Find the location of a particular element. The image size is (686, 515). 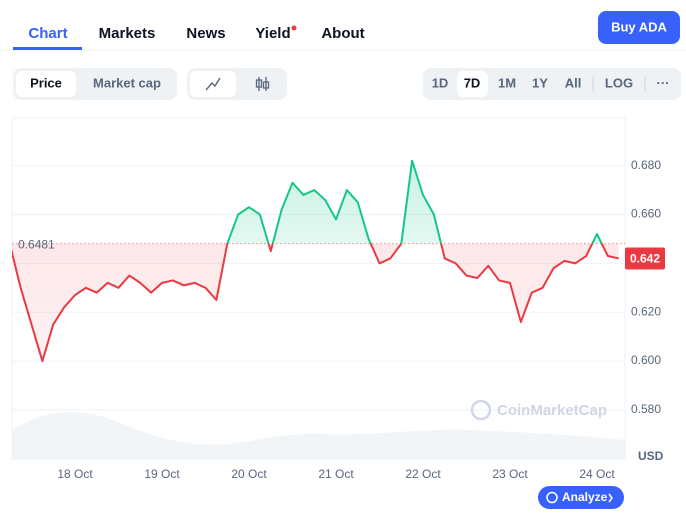

y-tick-label: 0.580 is located at coordinates (646, 409).